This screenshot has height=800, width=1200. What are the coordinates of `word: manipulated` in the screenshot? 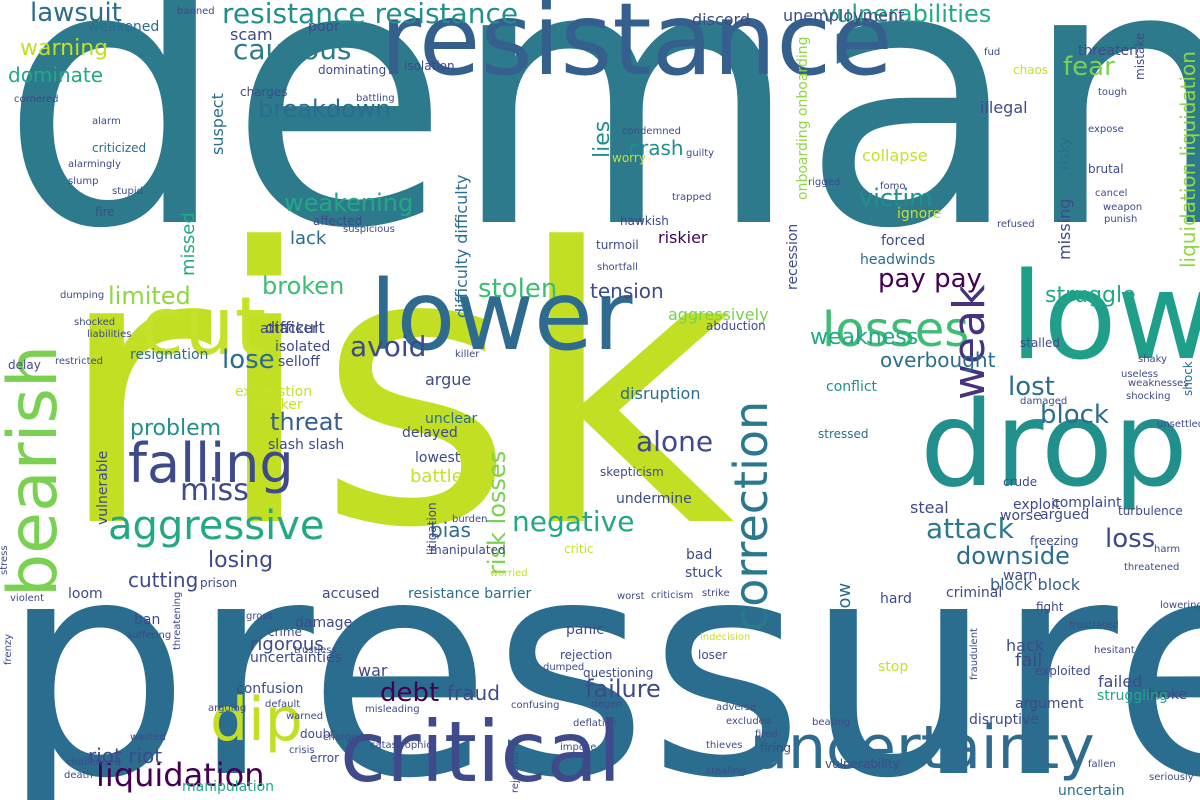 It's located at (468, 550).